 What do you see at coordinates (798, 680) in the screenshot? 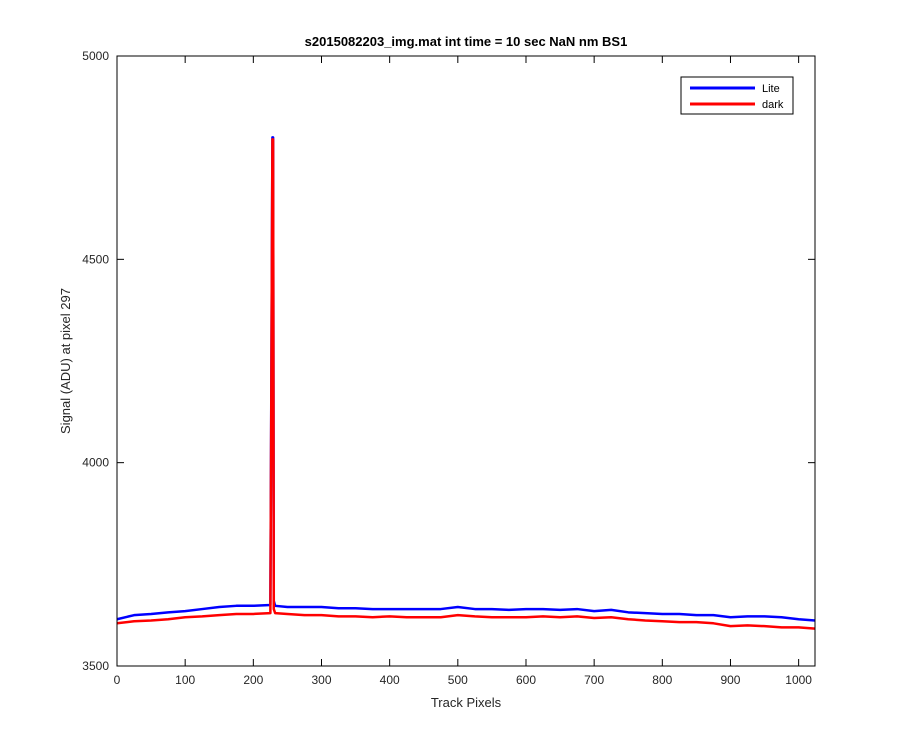
I see `x-tick-label: 1000` at bounding box center [798, 680].